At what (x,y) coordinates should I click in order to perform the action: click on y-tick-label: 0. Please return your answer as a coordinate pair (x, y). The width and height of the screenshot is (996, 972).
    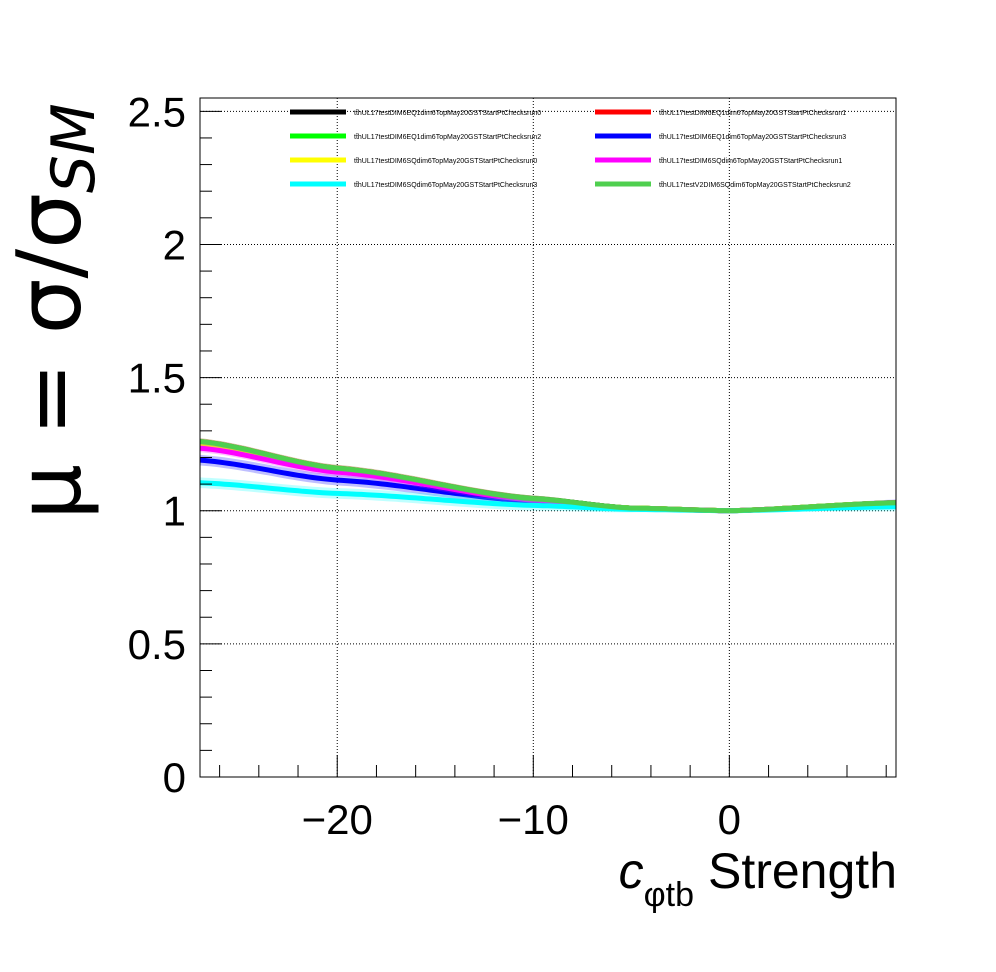
    Looking at the image, I should click on (174, 777).